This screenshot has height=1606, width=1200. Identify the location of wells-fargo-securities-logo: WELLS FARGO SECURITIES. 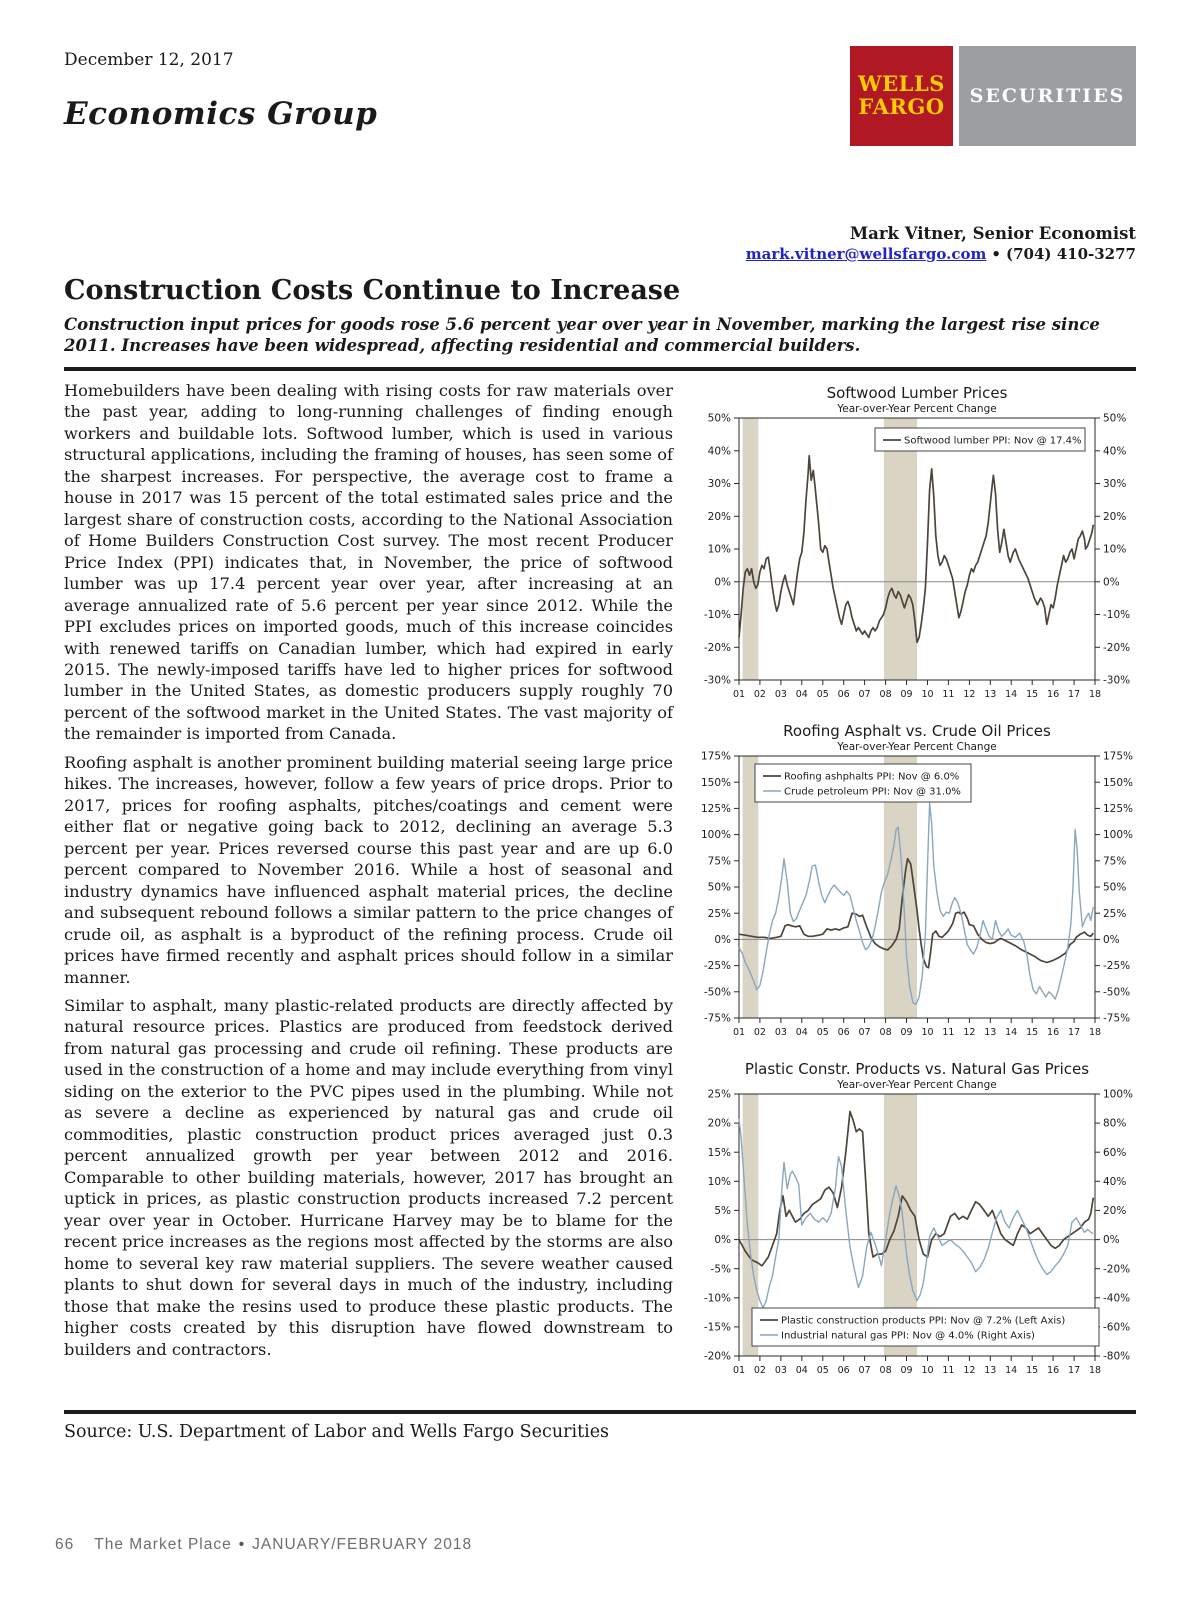
(993, 96).